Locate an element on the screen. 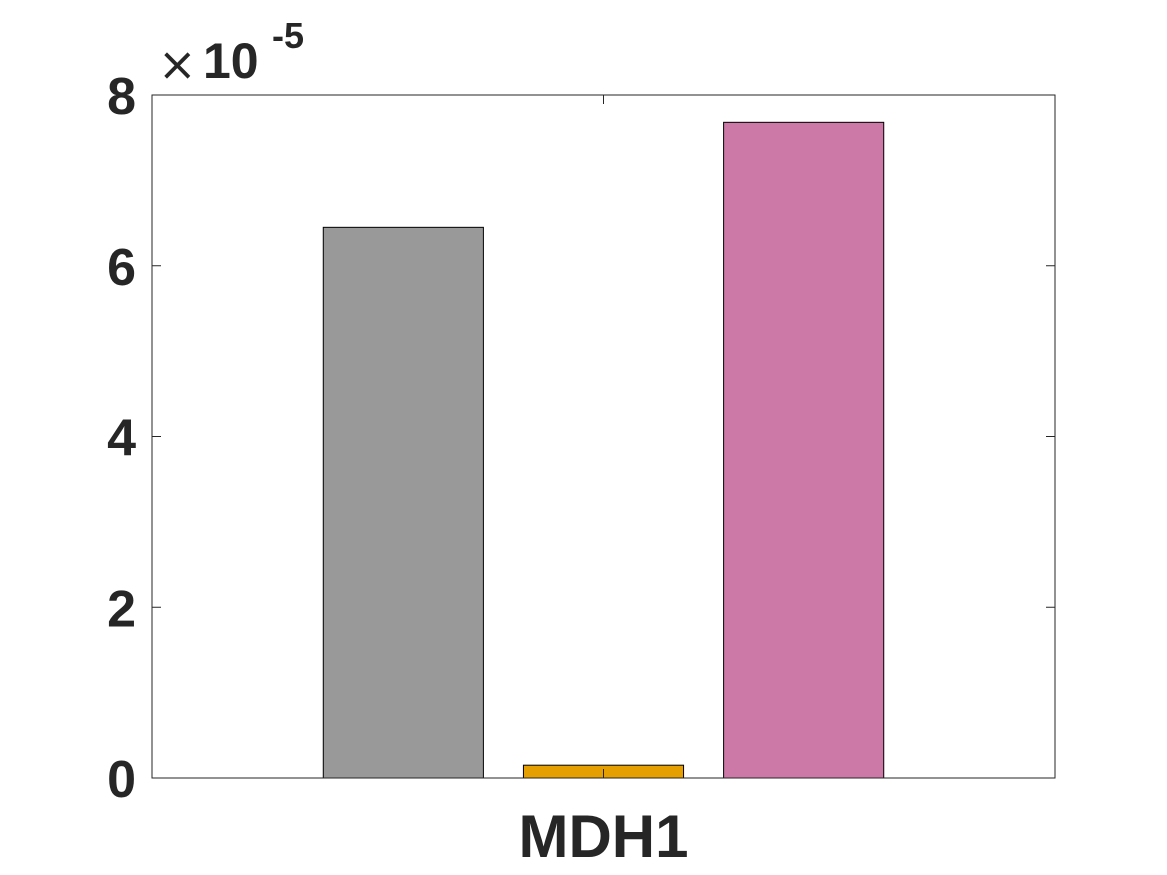  y-tick-labels: 0 2 4 6 8 is located at coordinates (121, 438).